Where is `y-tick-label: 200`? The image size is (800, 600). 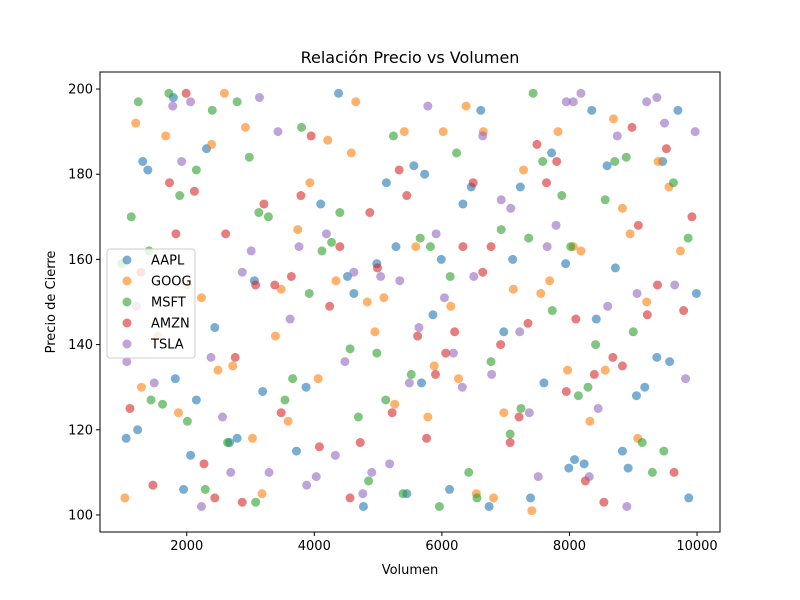
y-tick-label: 200 is located at coordinates (80, 90).